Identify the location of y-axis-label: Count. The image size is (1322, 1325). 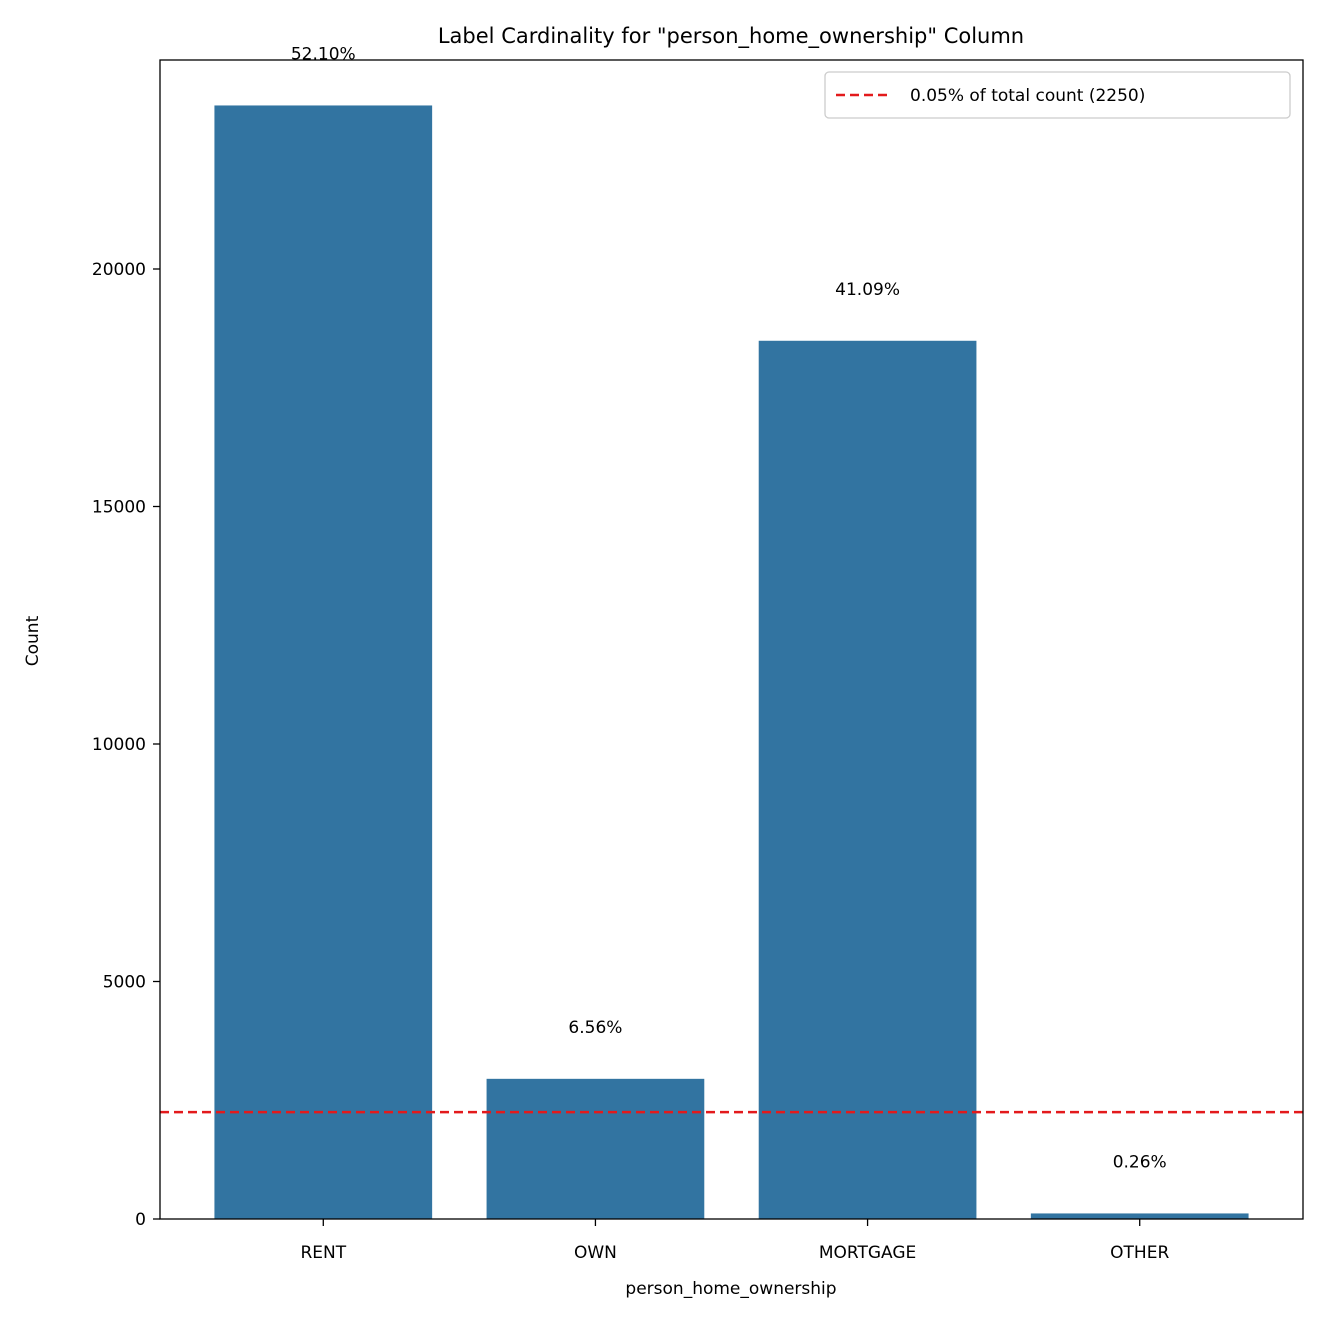
(33, 640).